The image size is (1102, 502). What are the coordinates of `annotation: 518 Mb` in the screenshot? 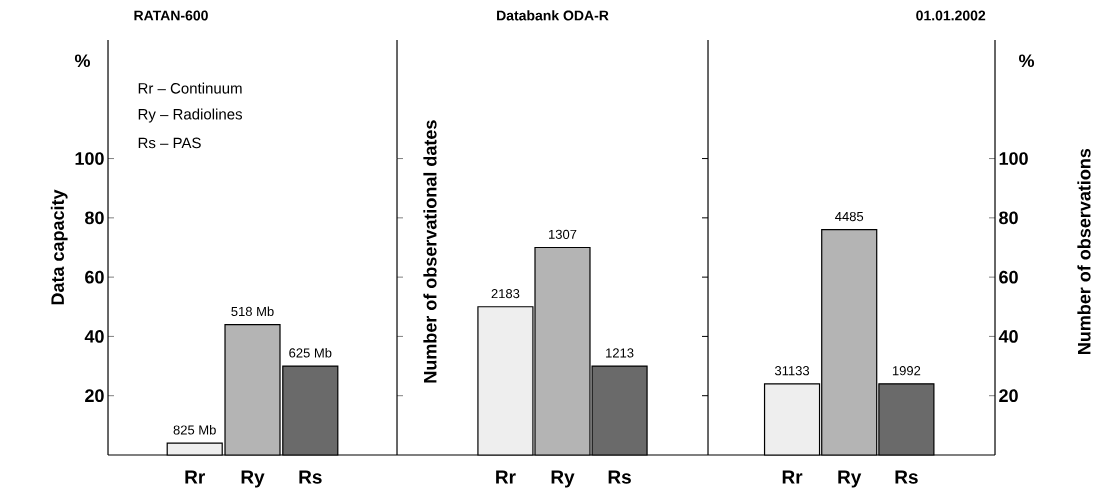 It's located at (252, 311).